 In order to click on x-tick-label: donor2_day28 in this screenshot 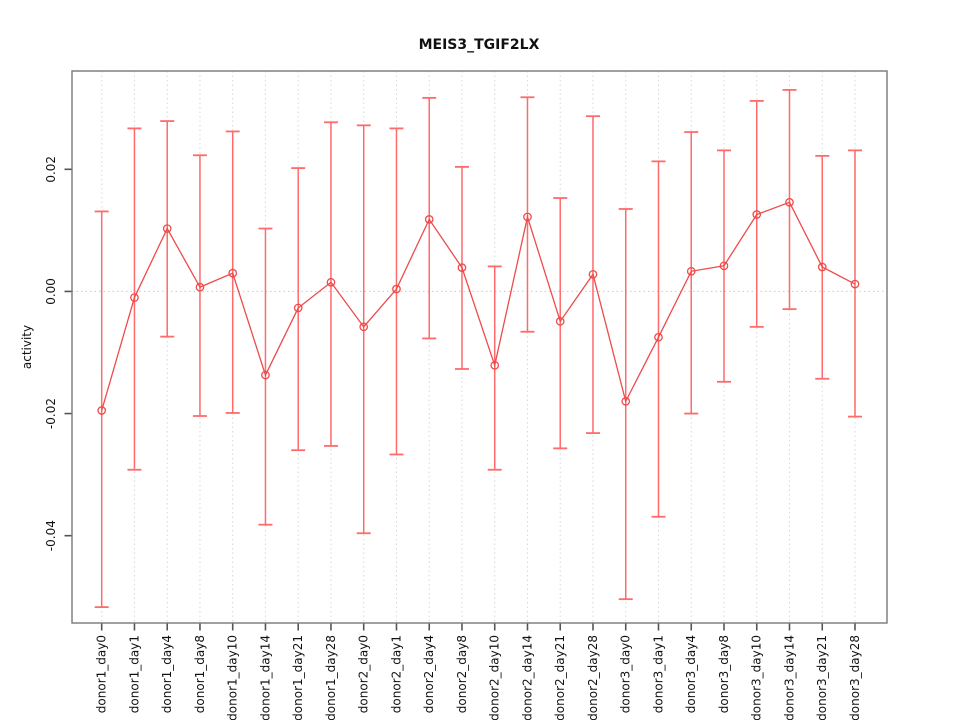, I will do `click(593, 677)`.